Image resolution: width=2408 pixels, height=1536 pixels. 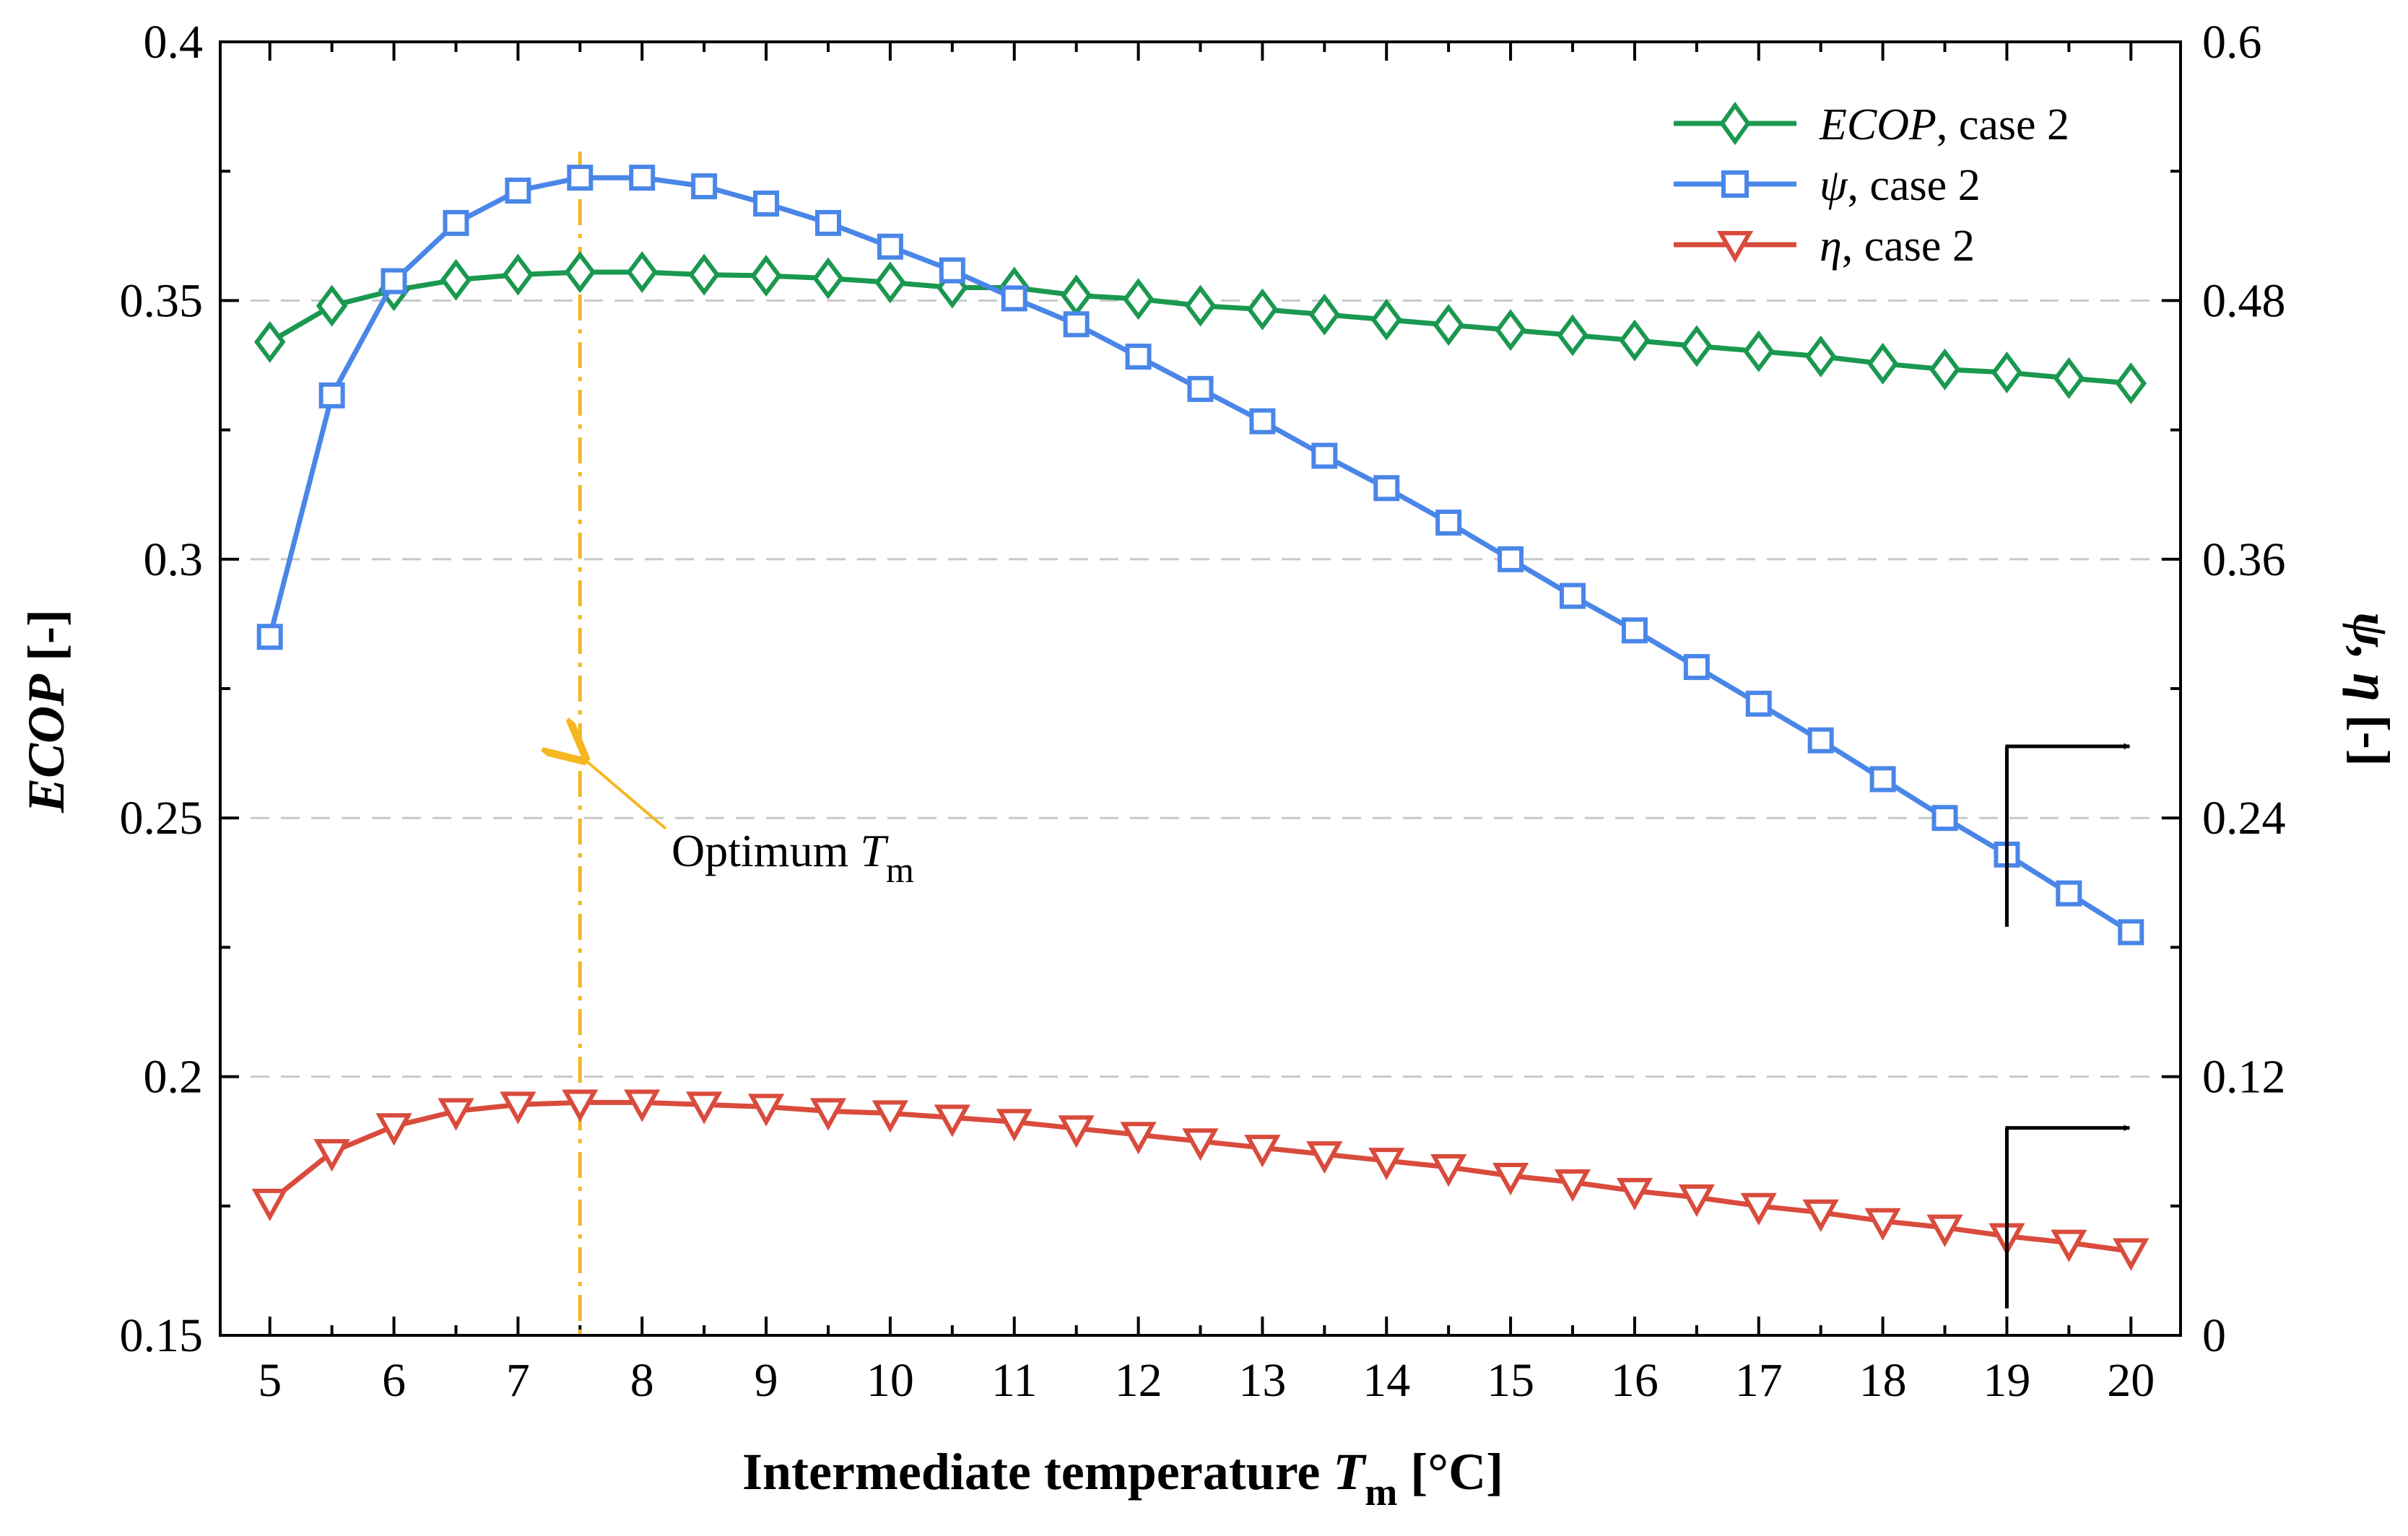 I want to click on legend-label-ecop: ECOP, case 2, so click(x=1944, y=124).